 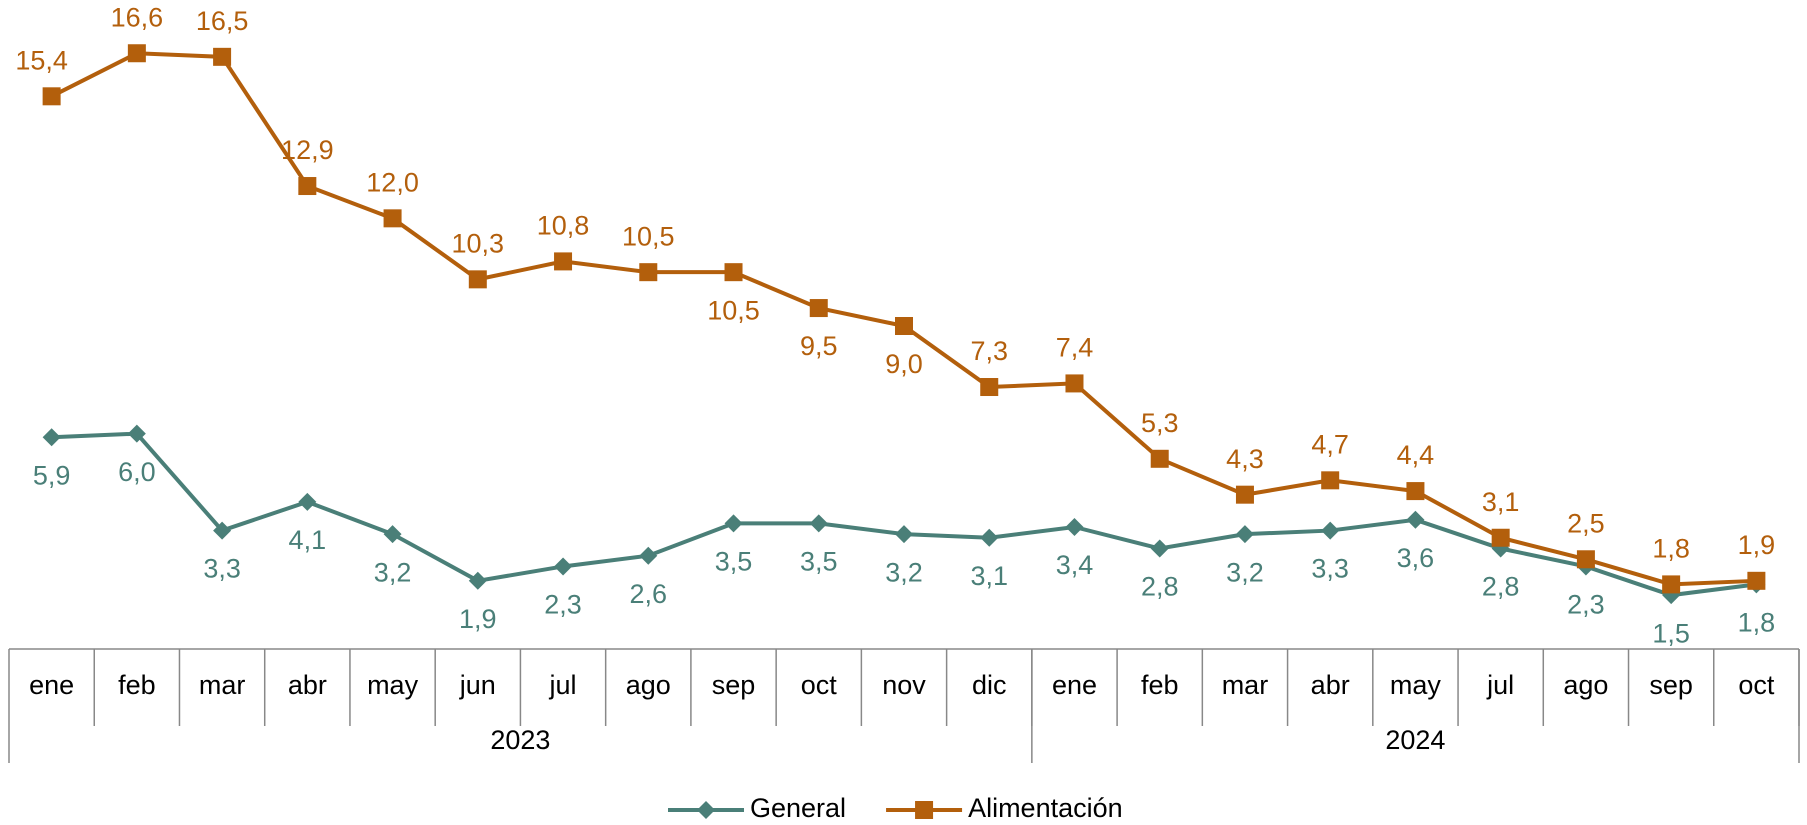 What do you see at coordinates (222, 21) in the screenshot?
I see `data-label: 16,5` at bounding box center [222, 21].